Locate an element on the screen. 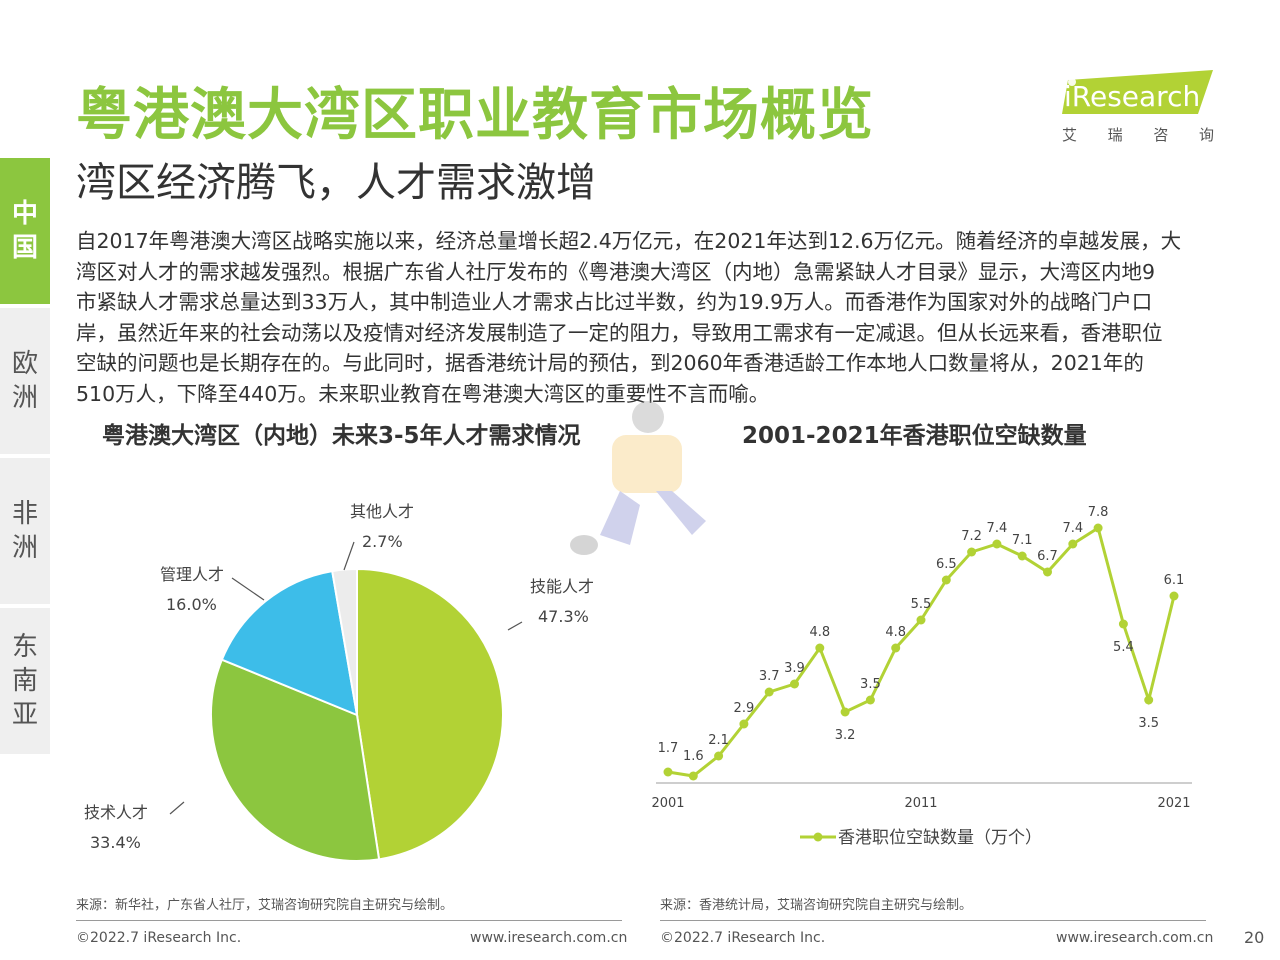 The width and height of the screenshot is (1280, 960). tab-europe: 欧 洲 is located at coordinates (25, 381).